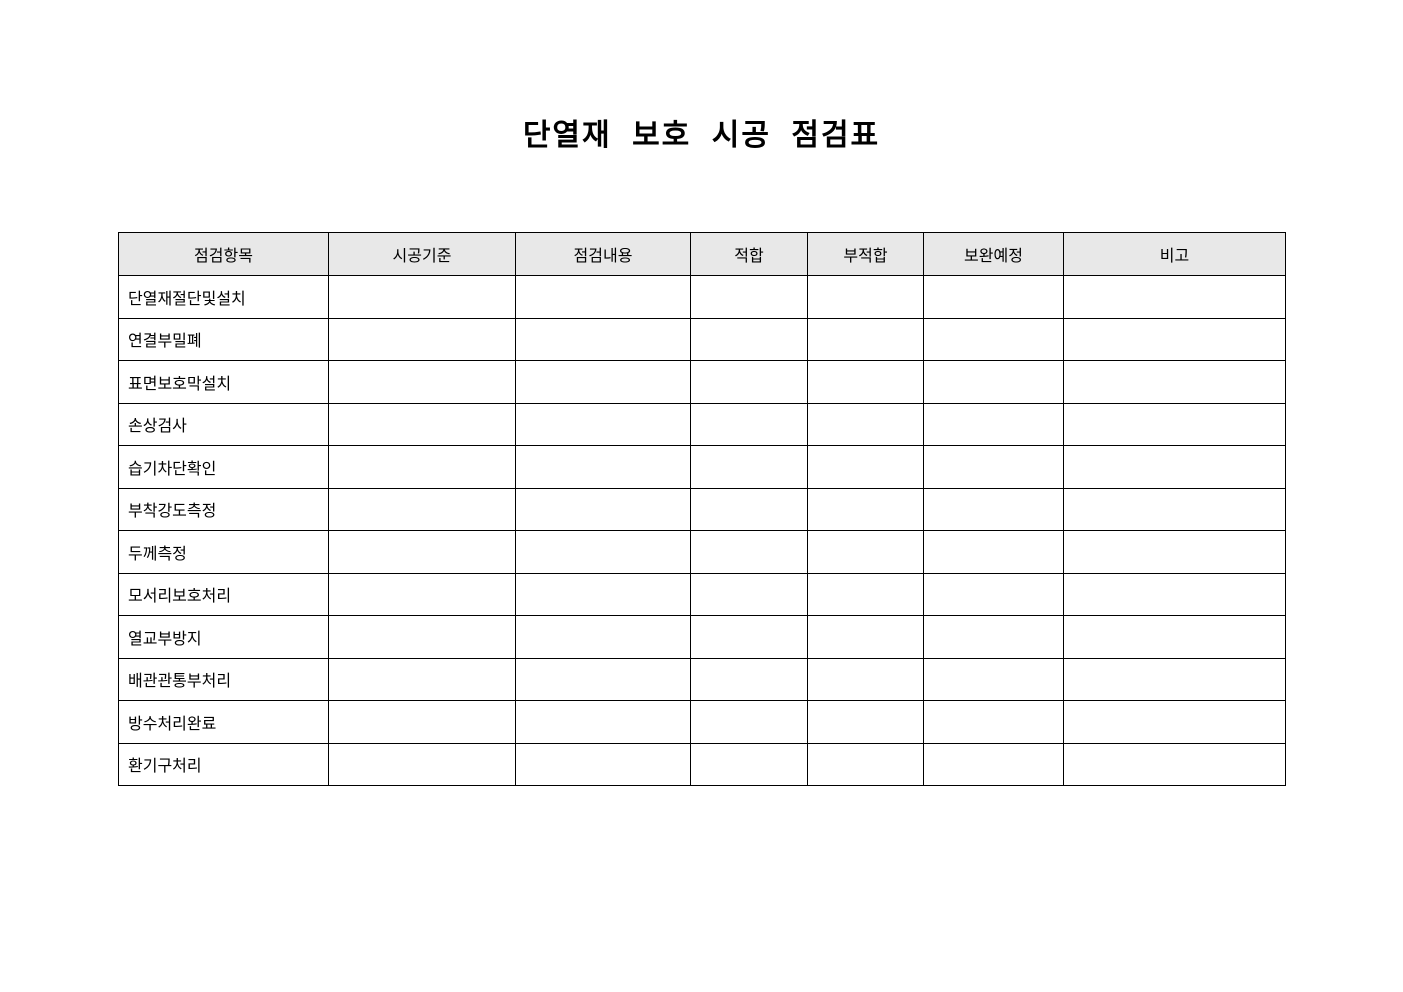  What do you see at coordinates (1174, 254) in the screenshot?
I see `header-remarks: 비고` at bounding box center [1174, 254].